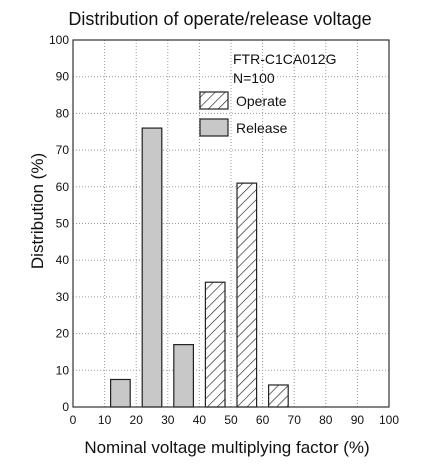 The width and height of the screenshot is (425, 468). What do you see at coordinates (219, 19) in the screenshot?
I see `chart-title: Distribution of operate/release voltage` at bounding box center [219, 19].